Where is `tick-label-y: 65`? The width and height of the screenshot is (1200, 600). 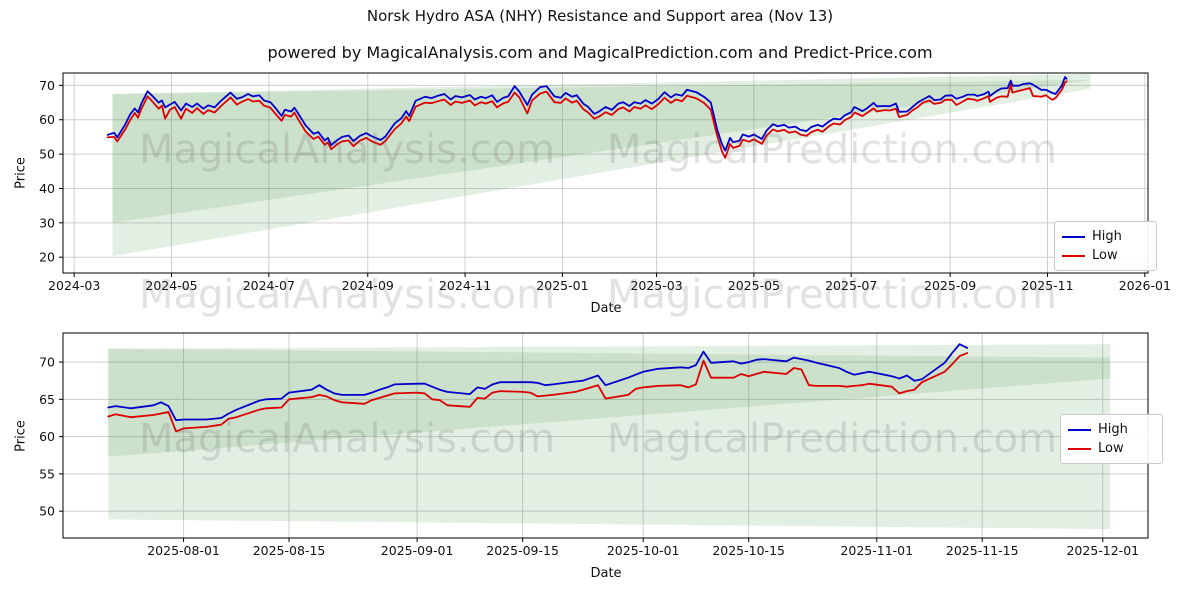 tick-label-y: 65 is located at coordinates (47, 399).